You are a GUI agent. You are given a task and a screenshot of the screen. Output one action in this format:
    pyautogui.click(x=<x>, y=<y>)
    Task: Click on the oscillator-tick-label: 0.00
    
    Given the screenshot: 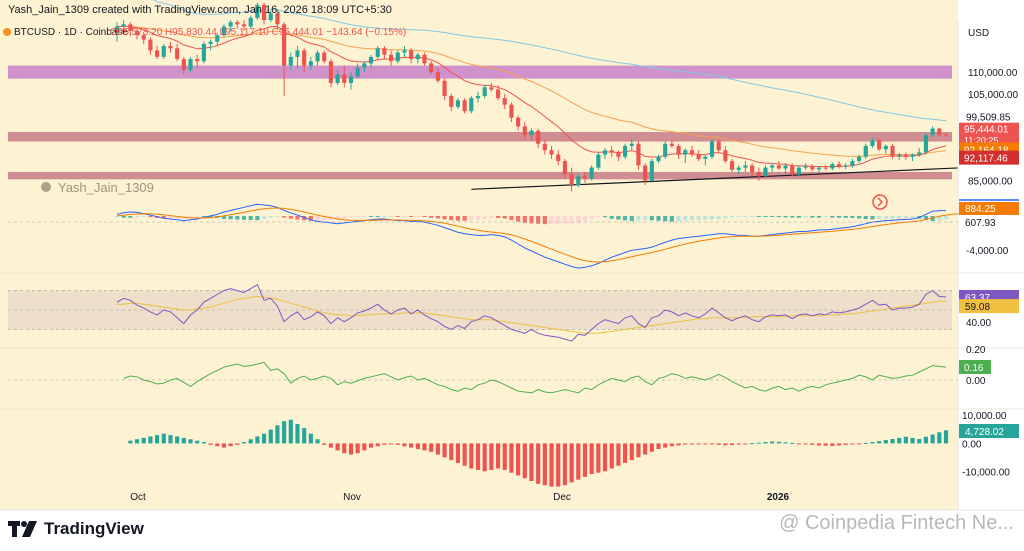 What is the action you would take?
    pyautogui.click(x=976, y=381)
    